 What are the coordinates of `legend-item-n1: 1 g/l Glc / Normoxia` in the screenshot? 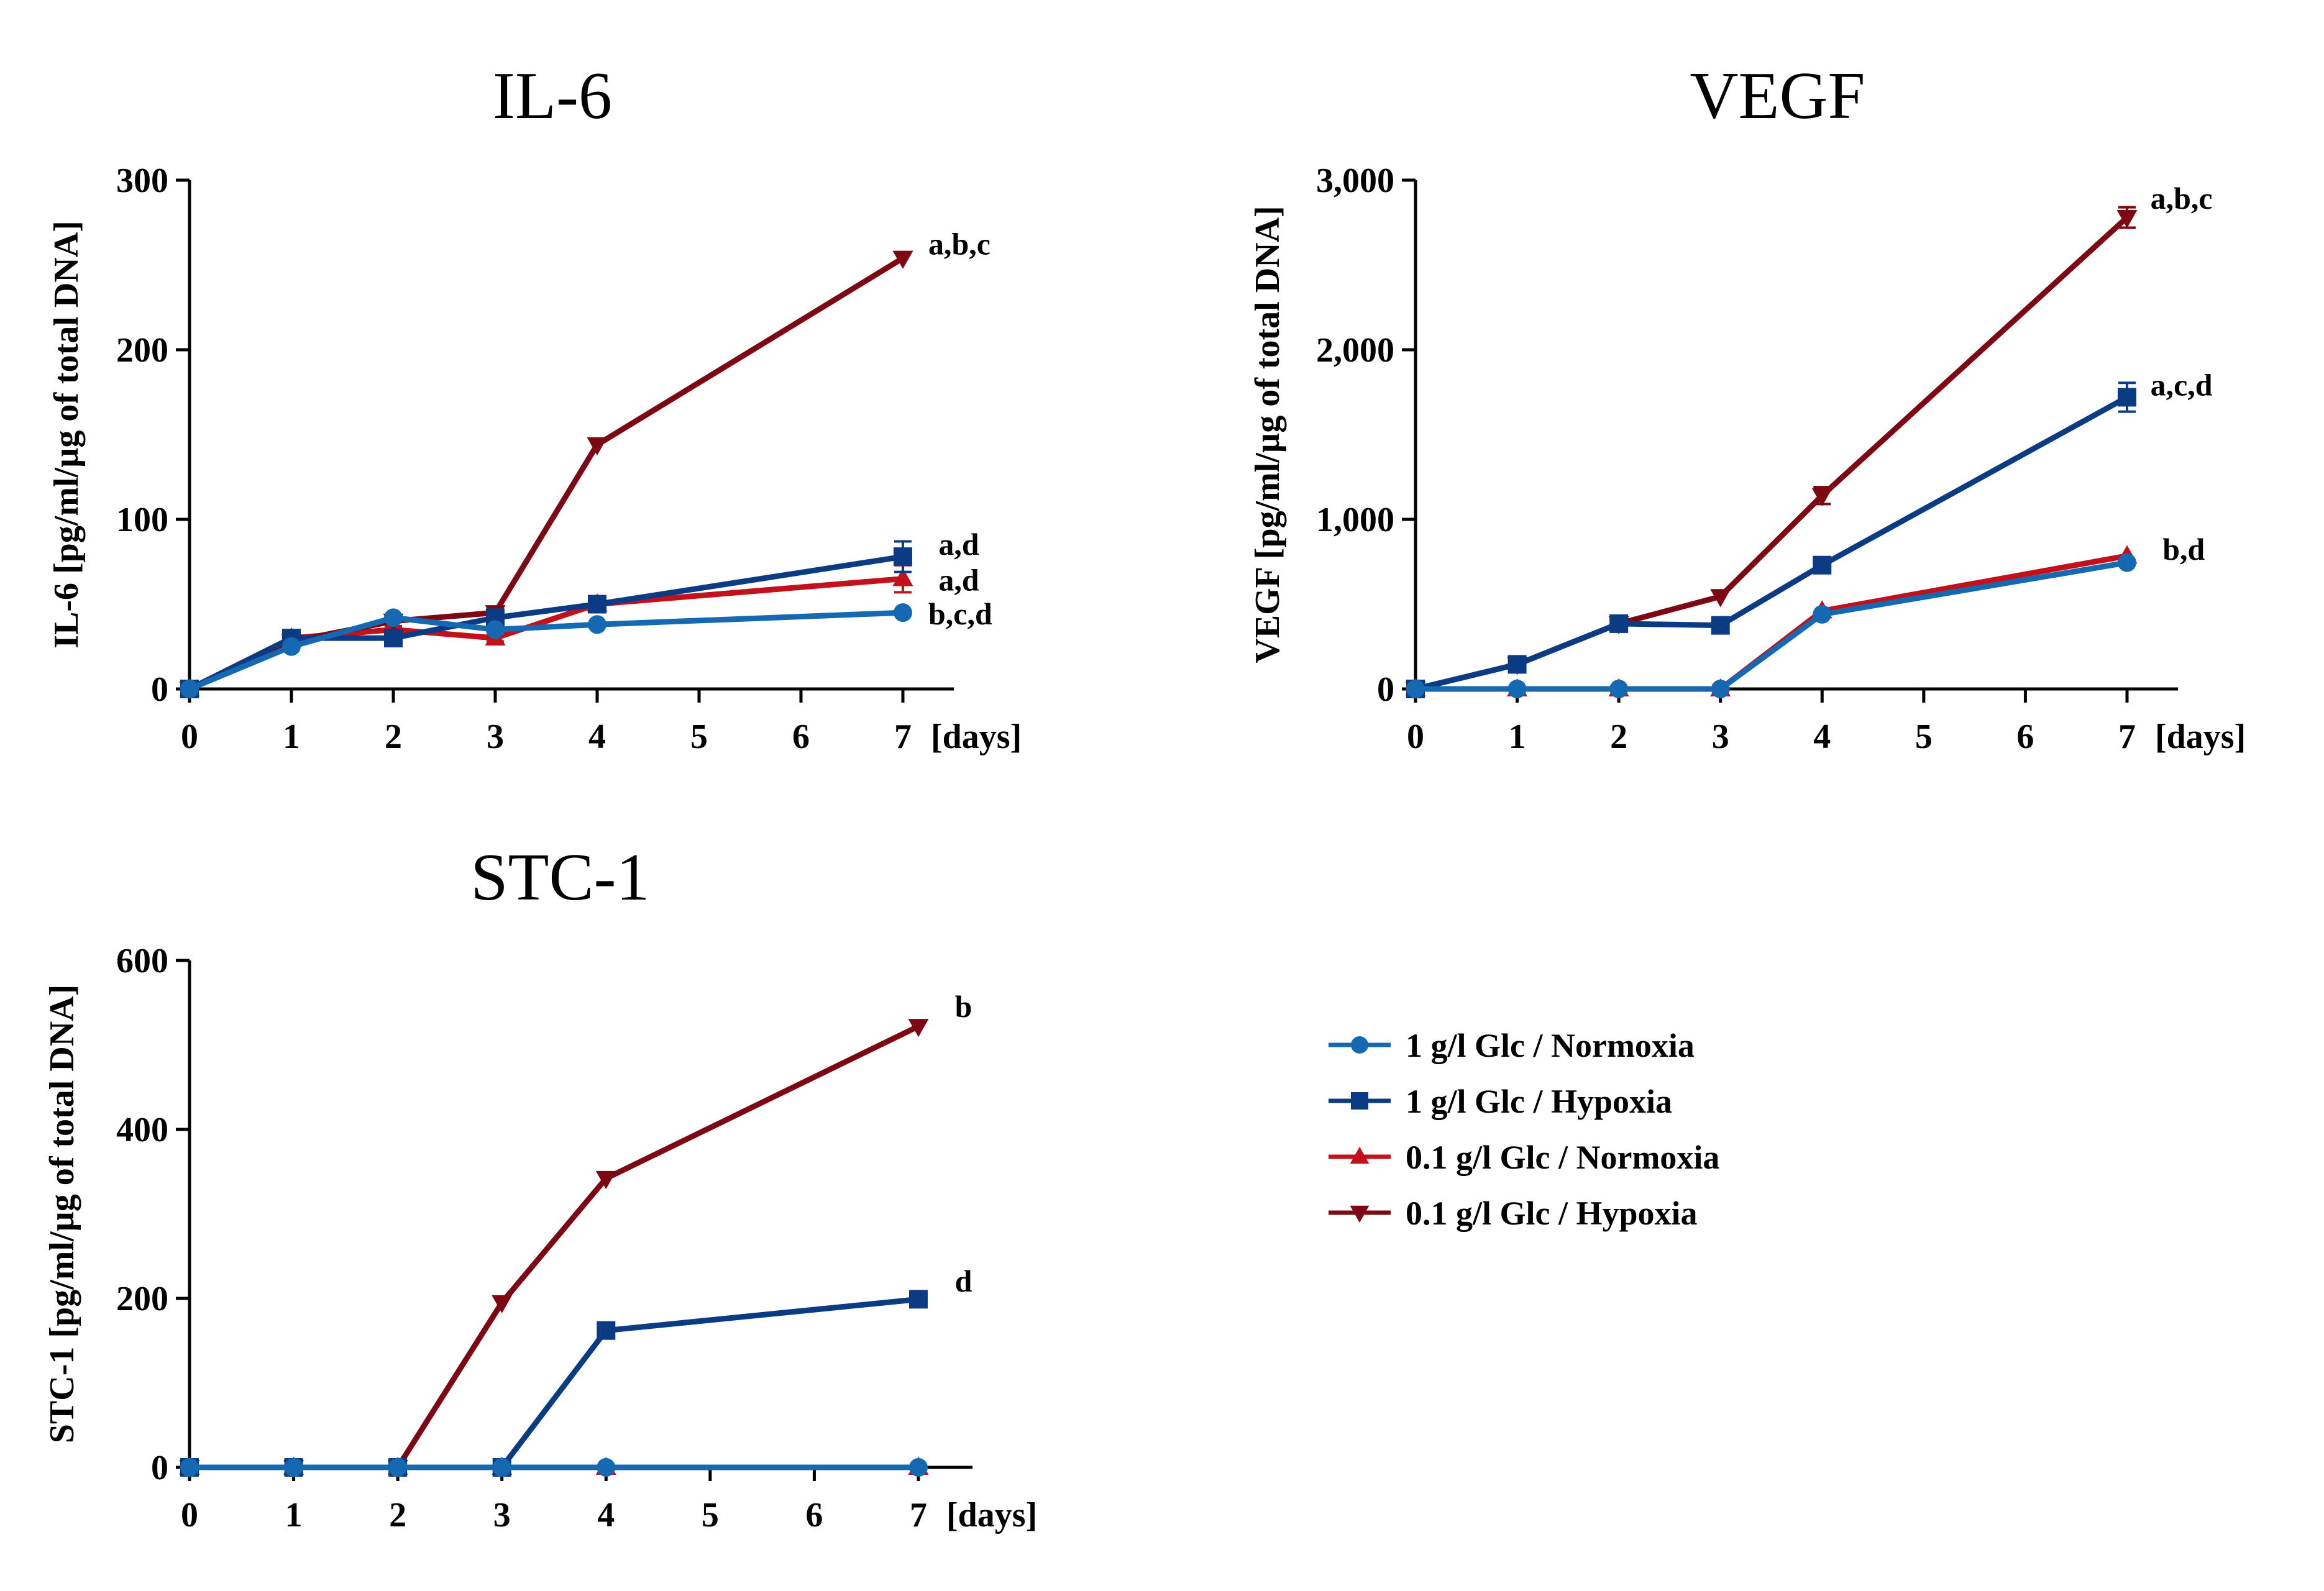 It's located at (1512, 1045).